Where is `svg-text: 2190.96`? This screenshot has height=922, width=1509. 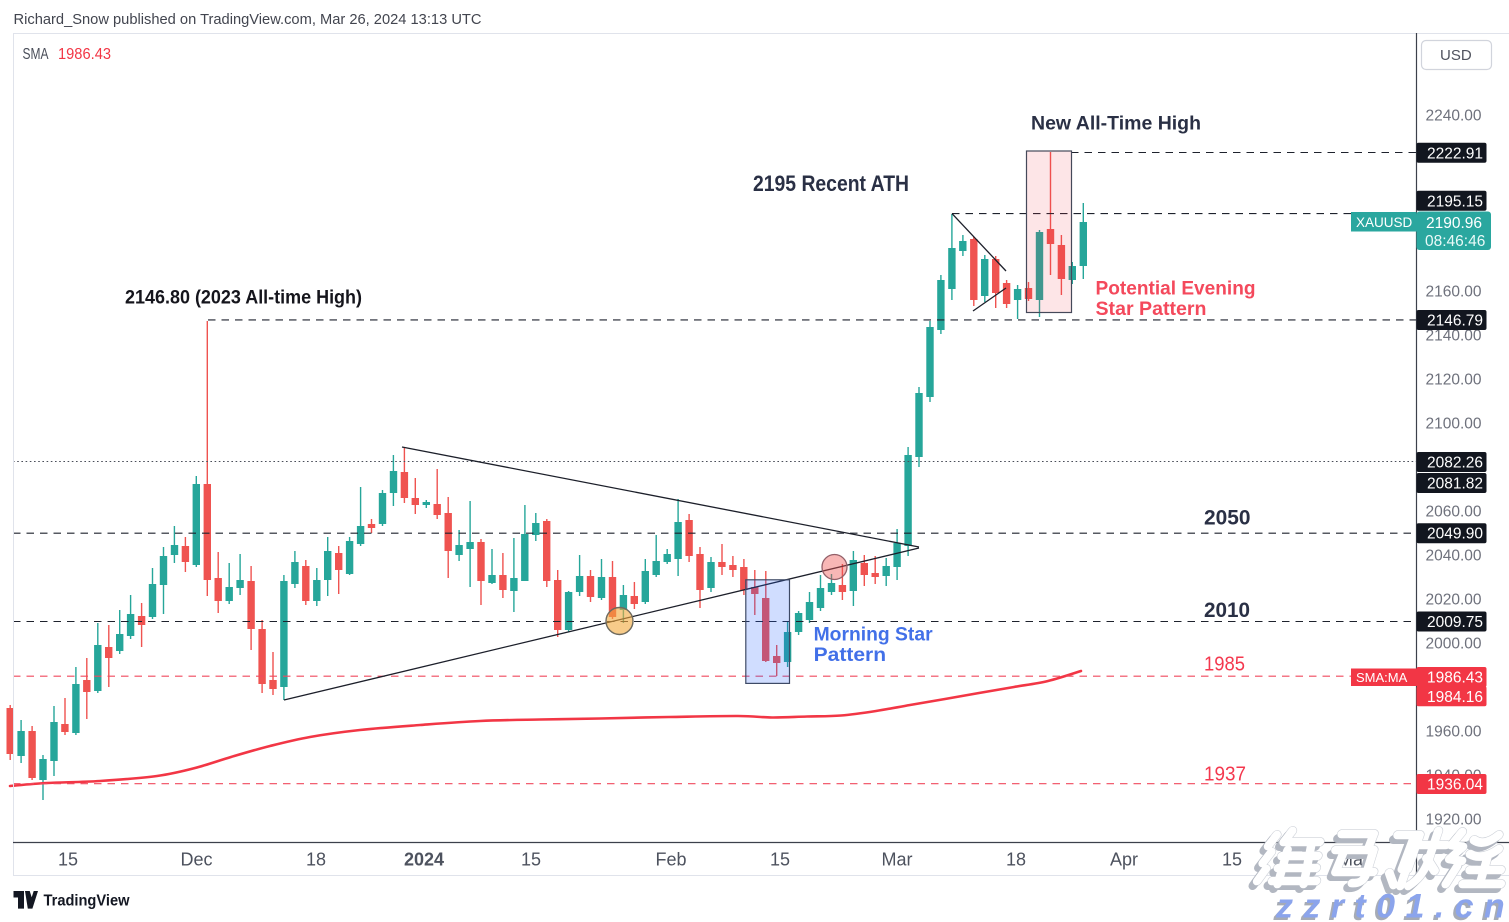
svg-text: 2190.96 is located at coordinates (1454, 223).